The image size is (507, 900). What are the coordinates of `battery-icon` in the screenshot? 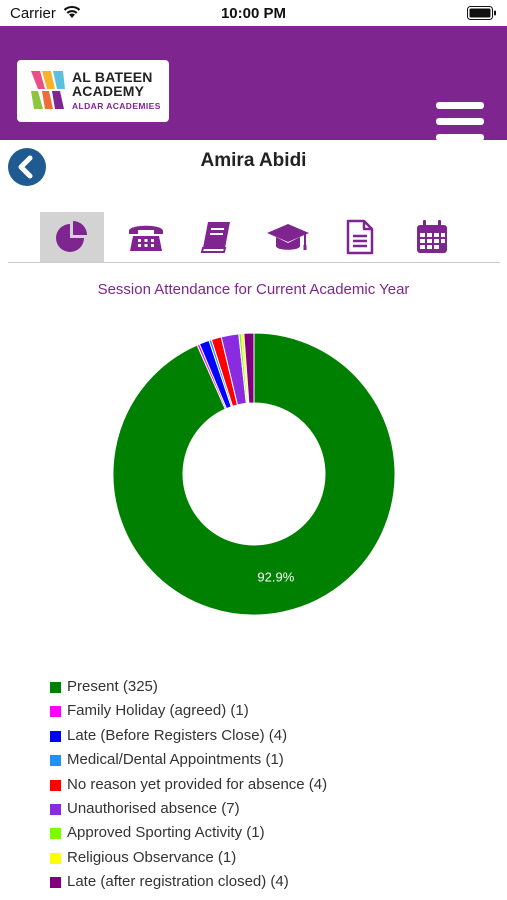 It's located at (481, 13).